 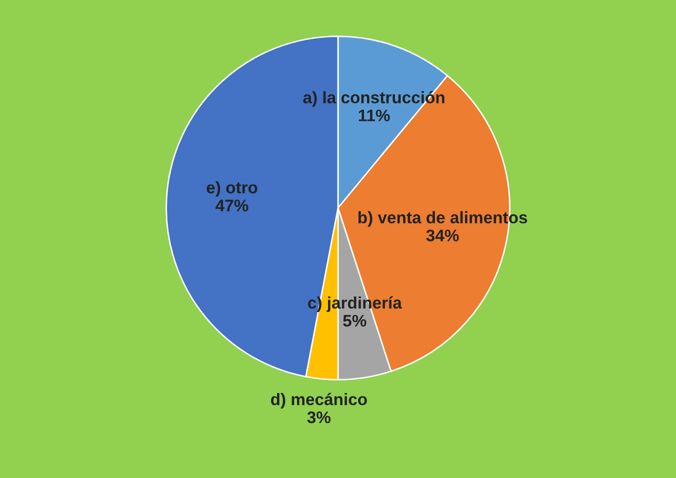 I want to click on data-label: 5%, so click(x=354, y=320).